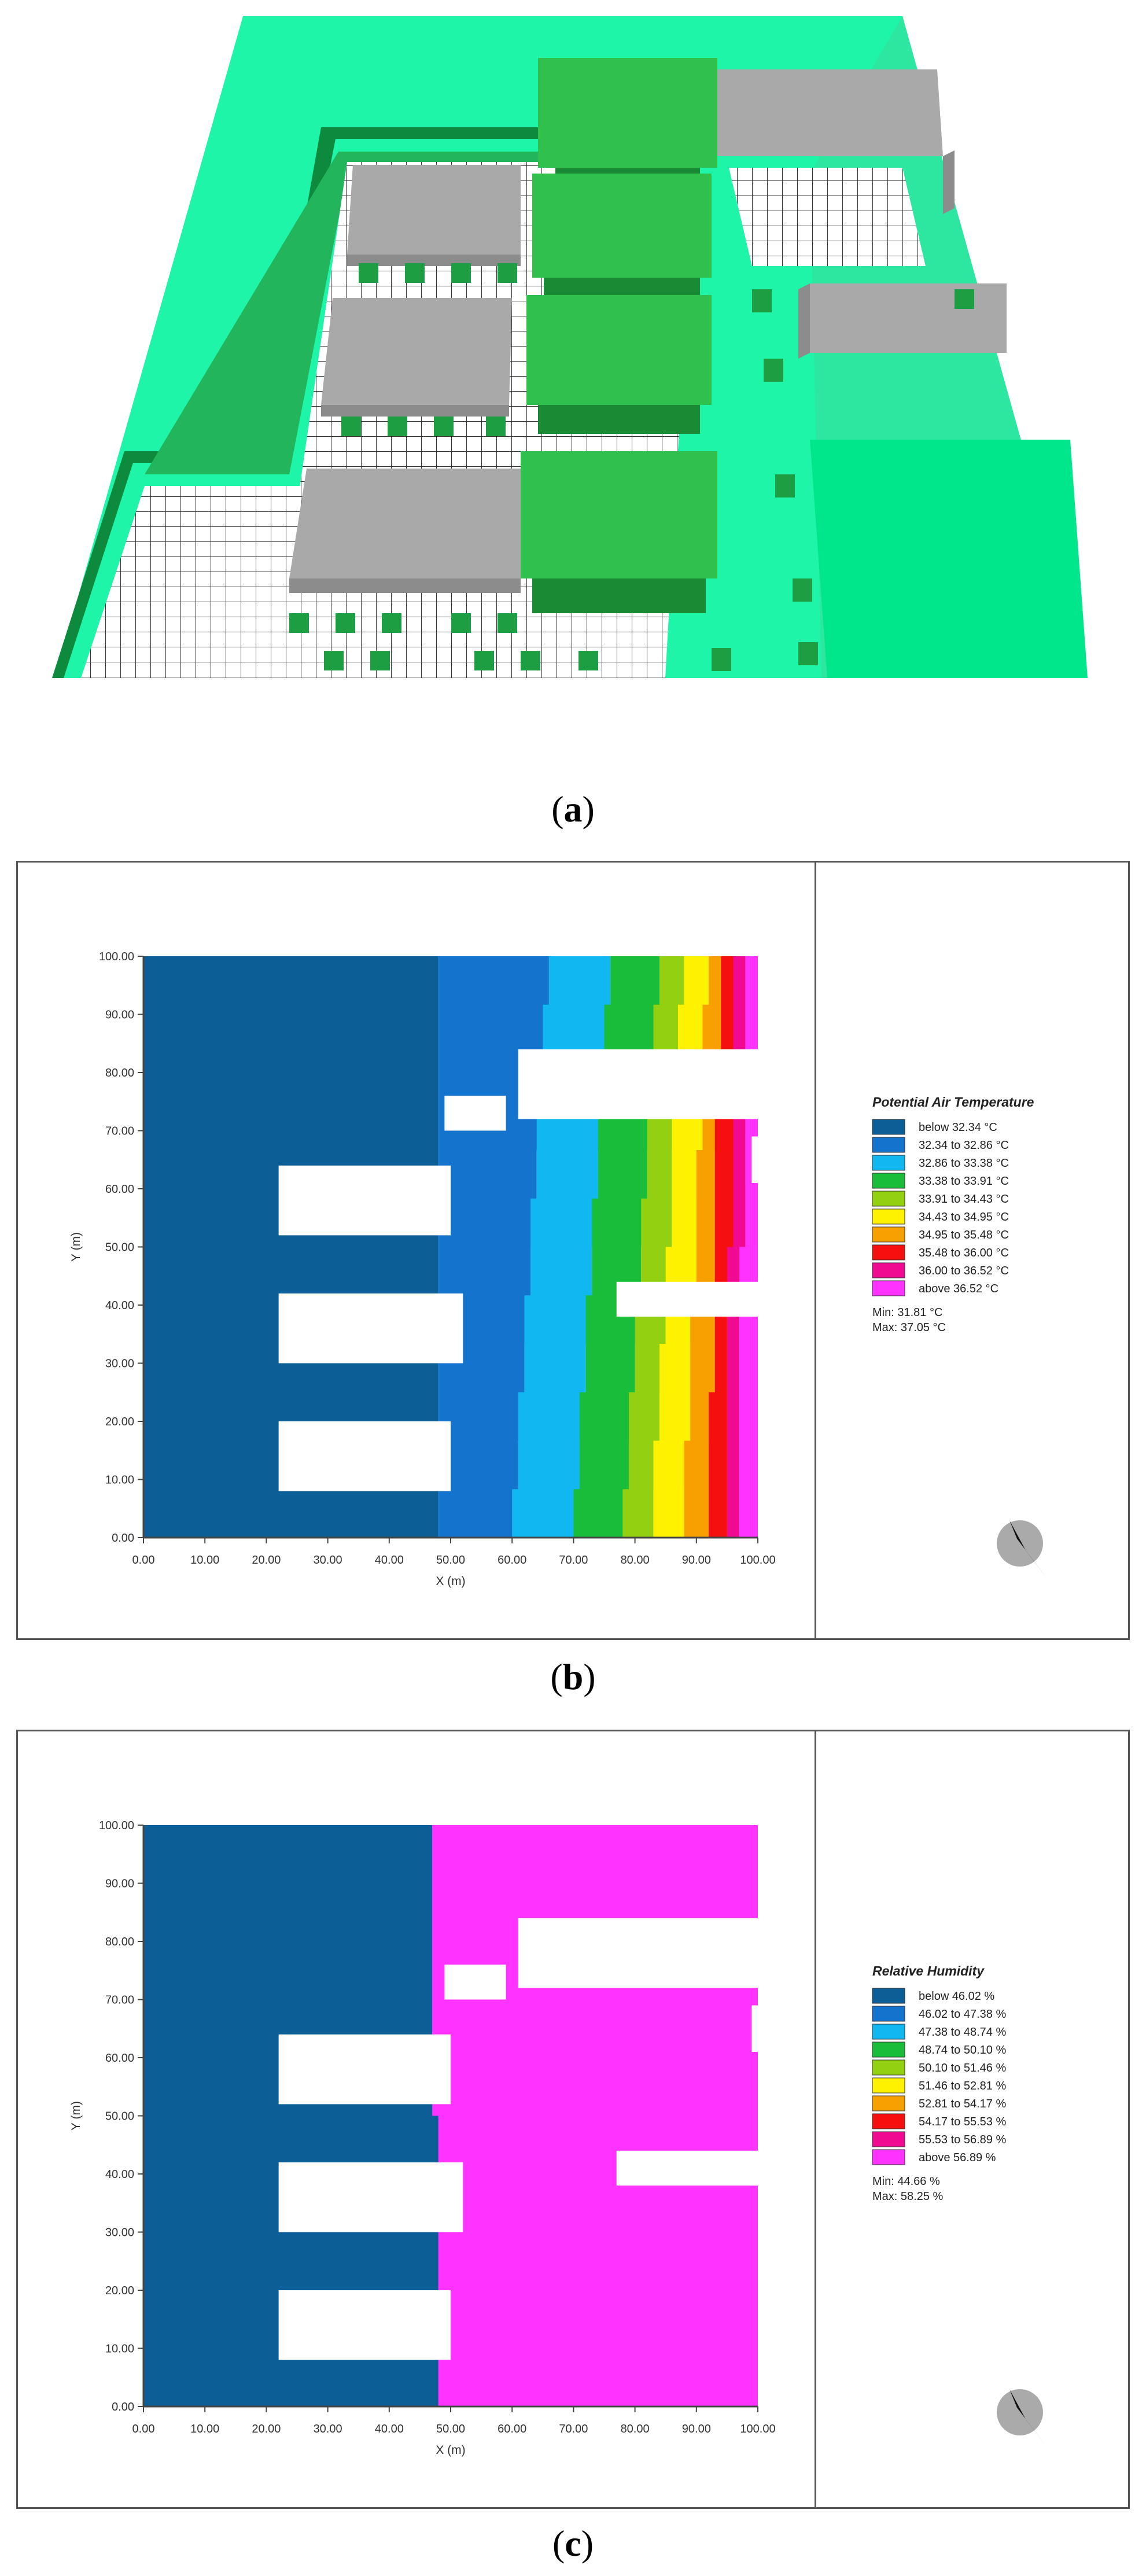 This screenshot has width=1146, height=2576. What do you see at coordinates (573, 2543) in the screenshot?
I see `caption-c: (c)` at bounding box center [573, 2543].